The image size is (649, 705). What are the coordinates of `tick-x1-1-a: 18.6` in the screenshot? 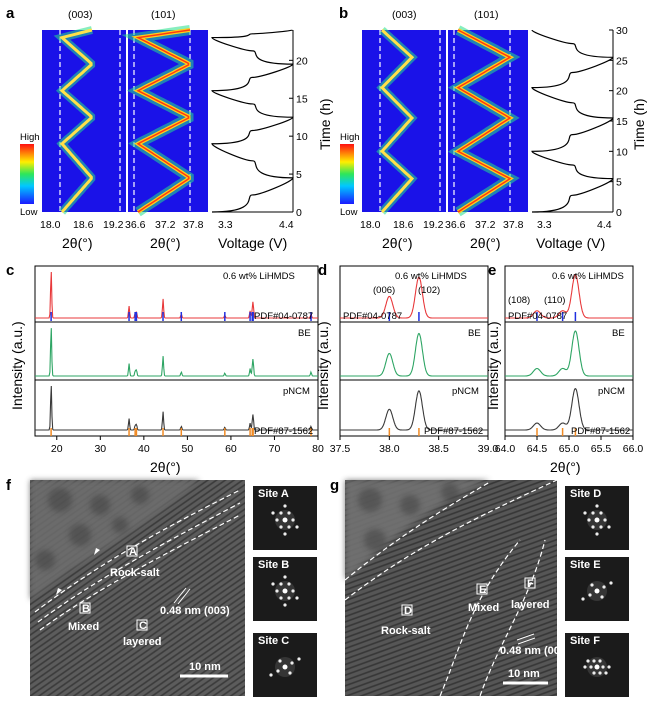 It's located at (83, 225).